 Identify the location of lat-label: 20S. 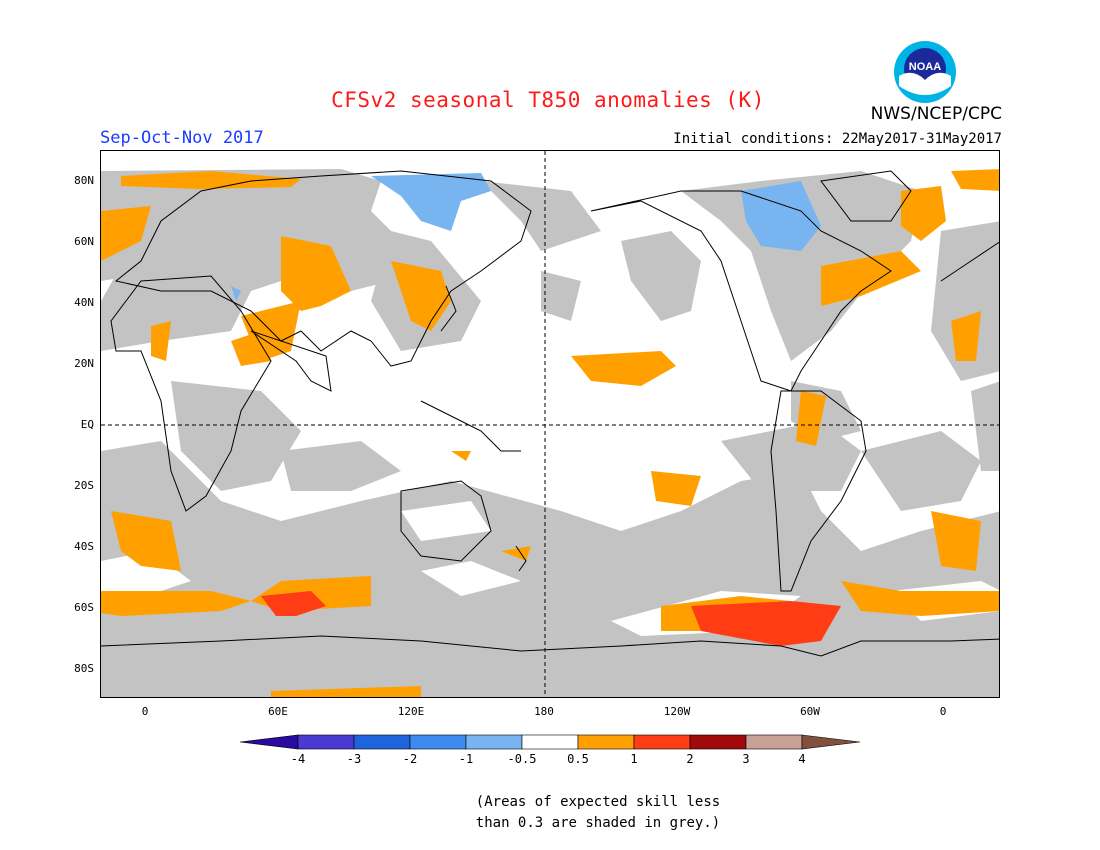
(84, 485).